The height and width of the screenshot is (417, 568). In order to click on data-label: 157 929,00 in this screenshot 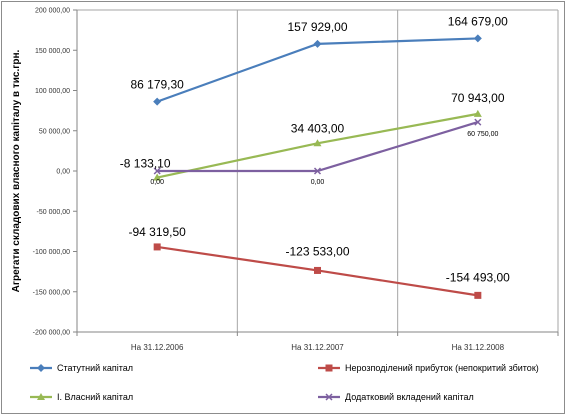, I will do `click(317, 27)`.